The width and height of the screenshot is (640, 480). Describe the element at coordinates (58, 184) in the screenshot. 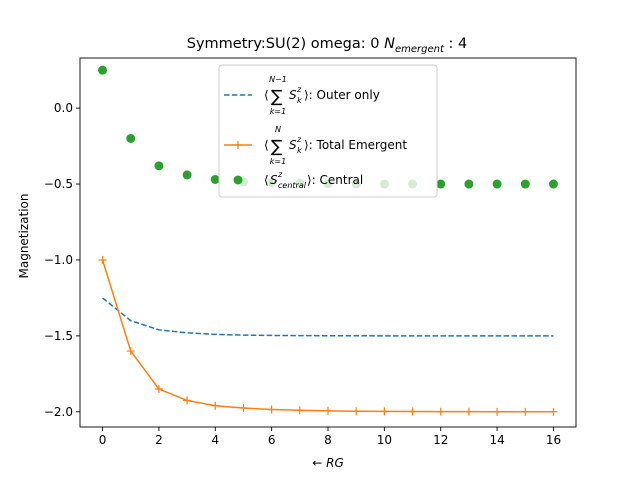

I see `y-tick-label-1: −0.5` at that location.